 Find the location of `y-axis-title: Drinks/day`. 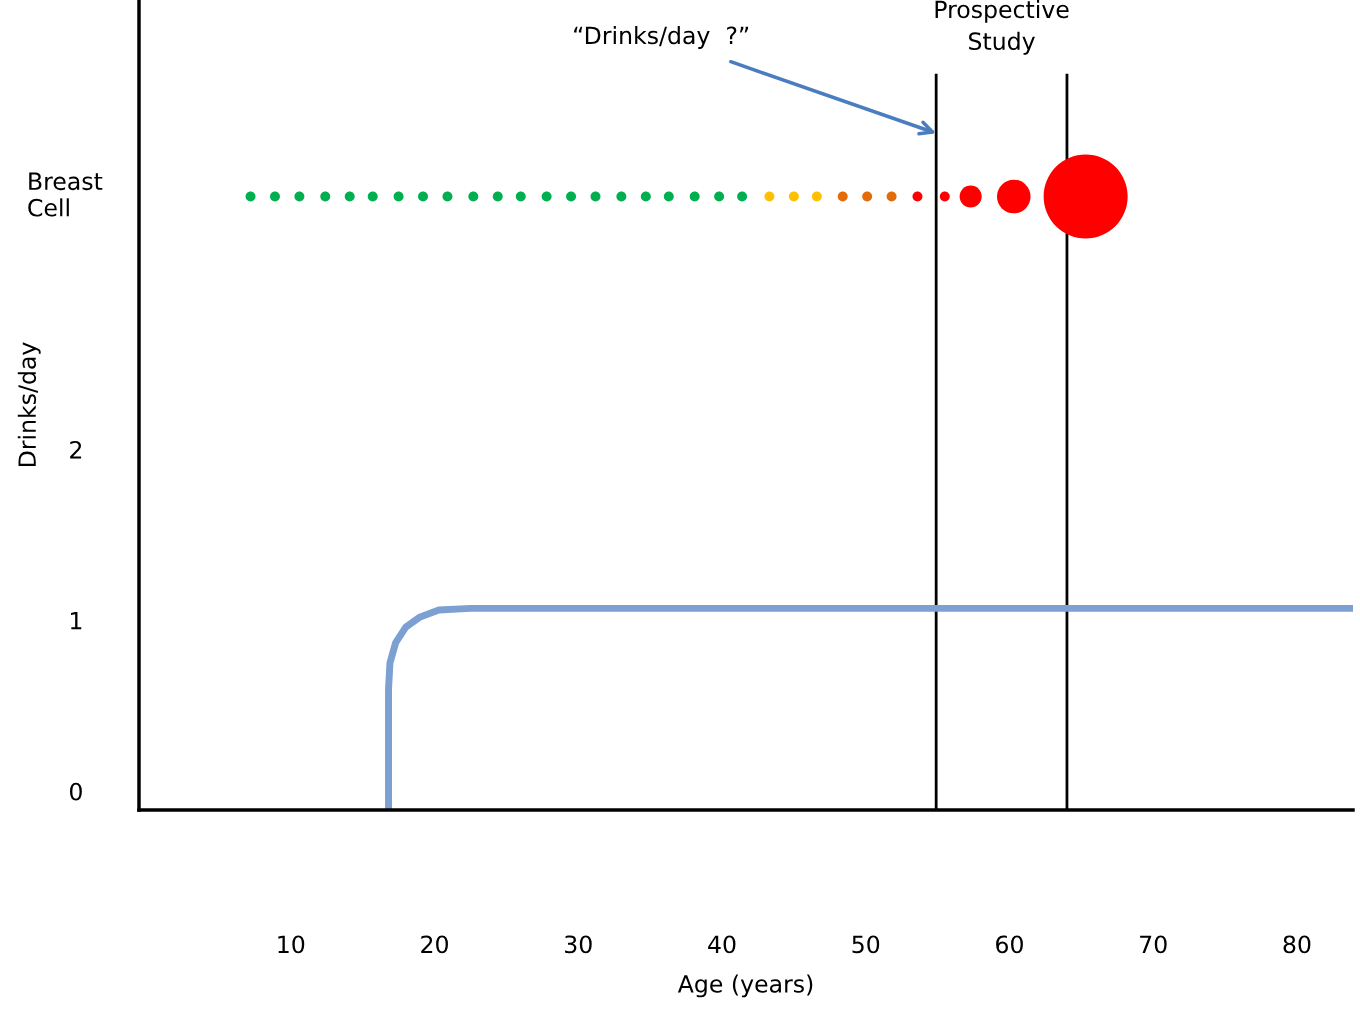

y-axis-title: Drinks/day is located at coordinates (29, 404).